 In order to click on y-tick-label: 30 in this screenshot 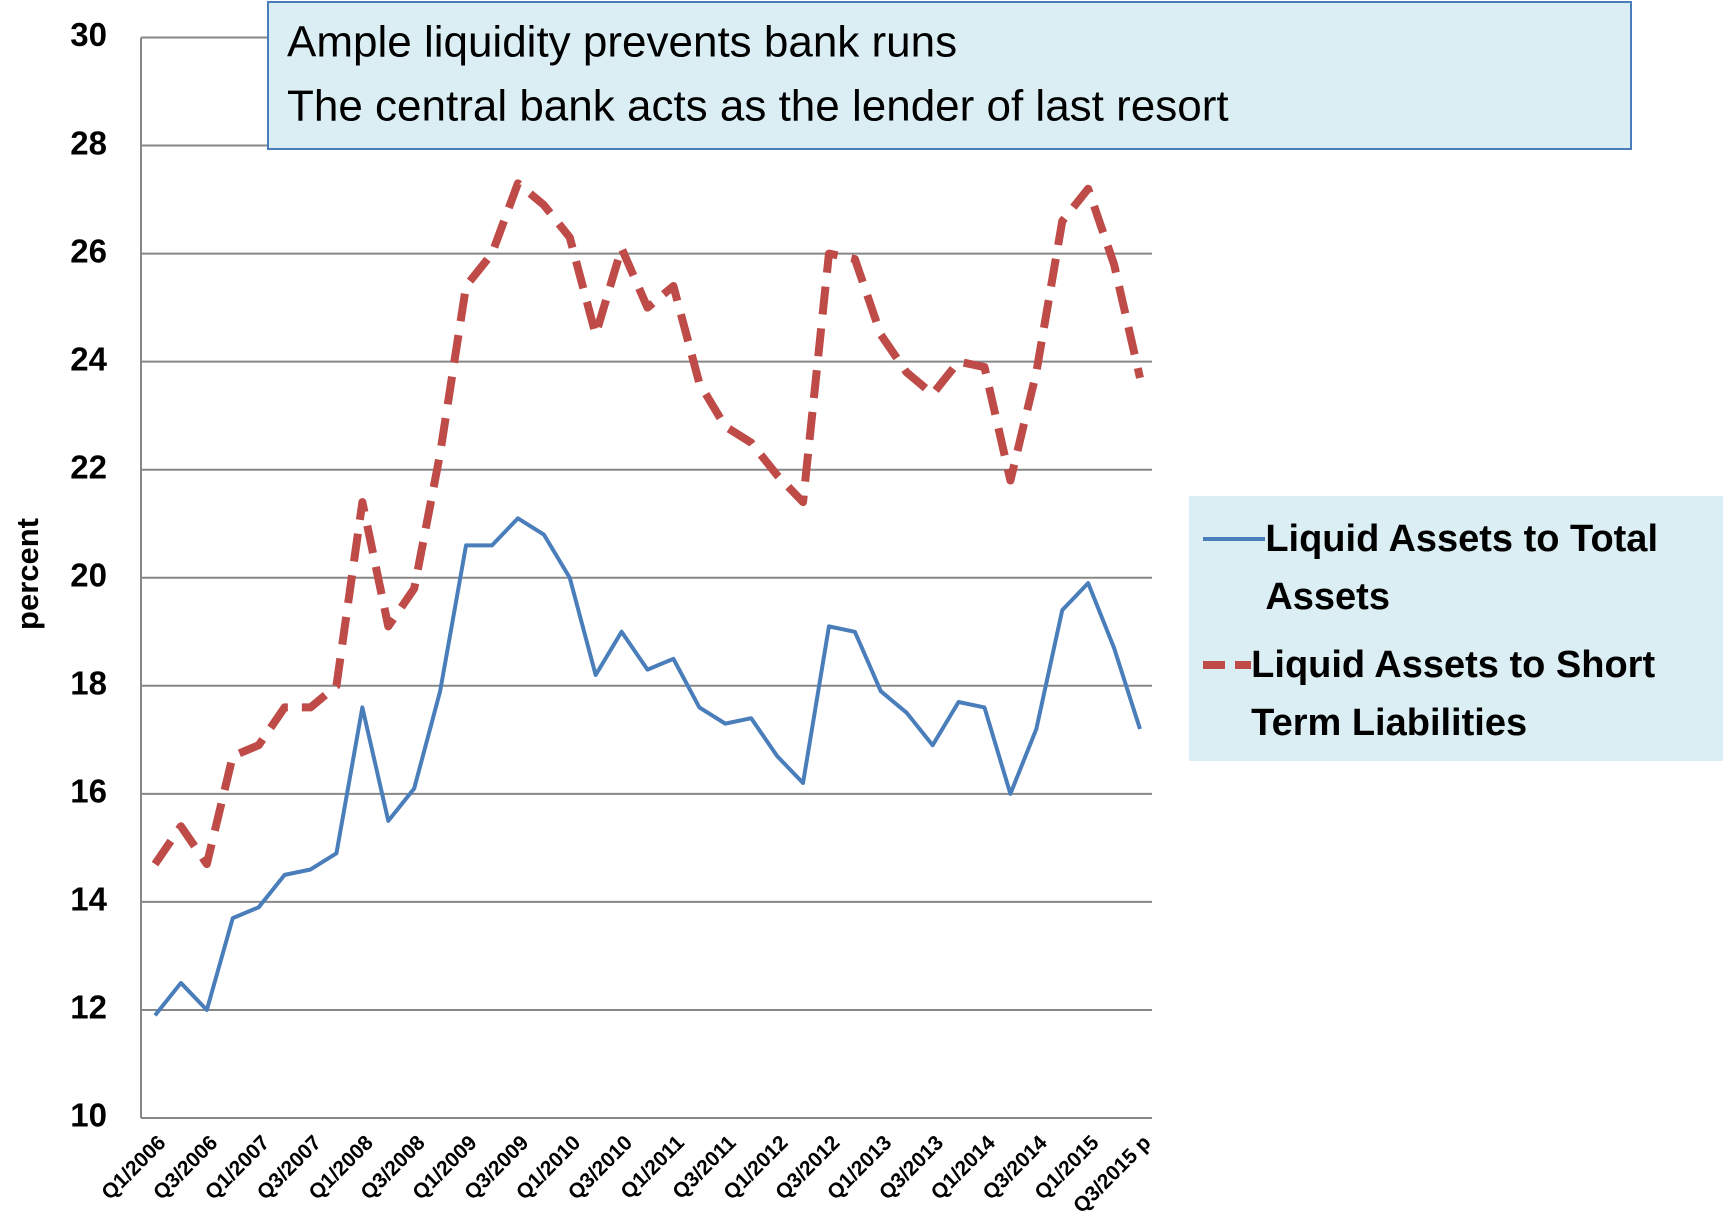, I will do `click(88, 34)`.